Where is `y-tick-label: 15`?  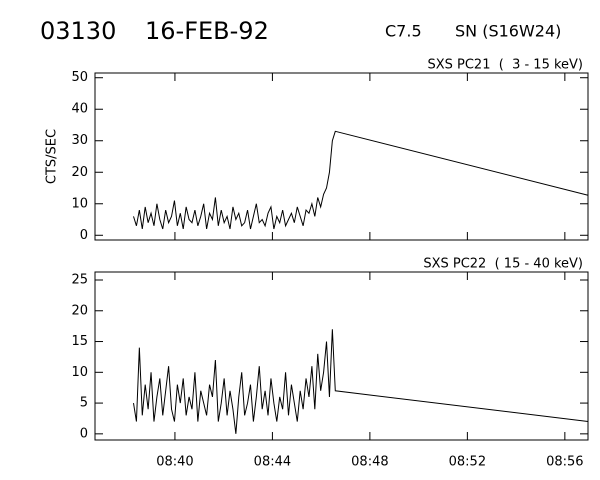
y-tick-label: 15 is located at coordinates (79, 341).